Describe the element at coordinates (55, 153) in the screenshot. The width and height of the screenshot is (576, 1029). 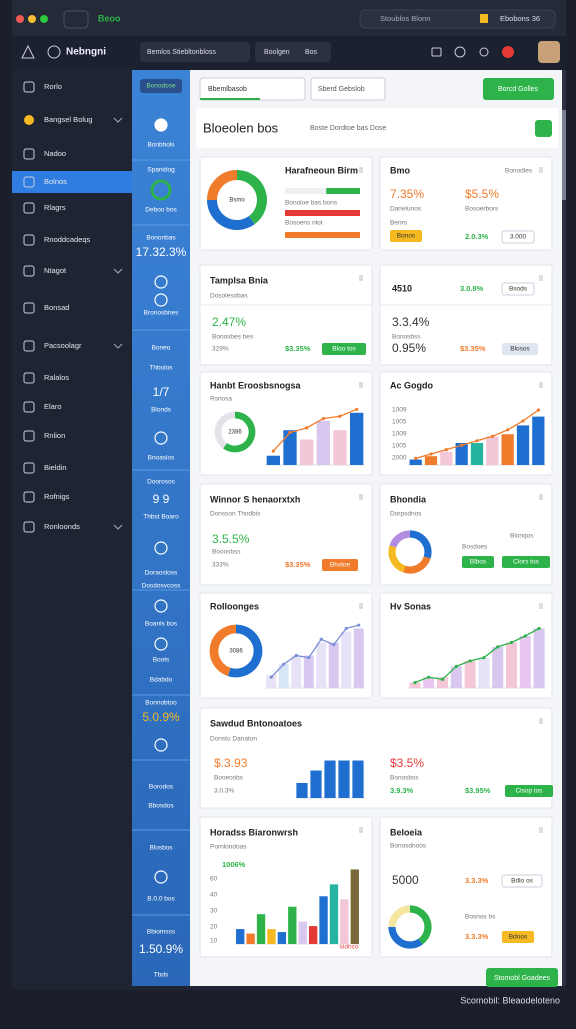
I see `nav-label: Nadoo` at that location.